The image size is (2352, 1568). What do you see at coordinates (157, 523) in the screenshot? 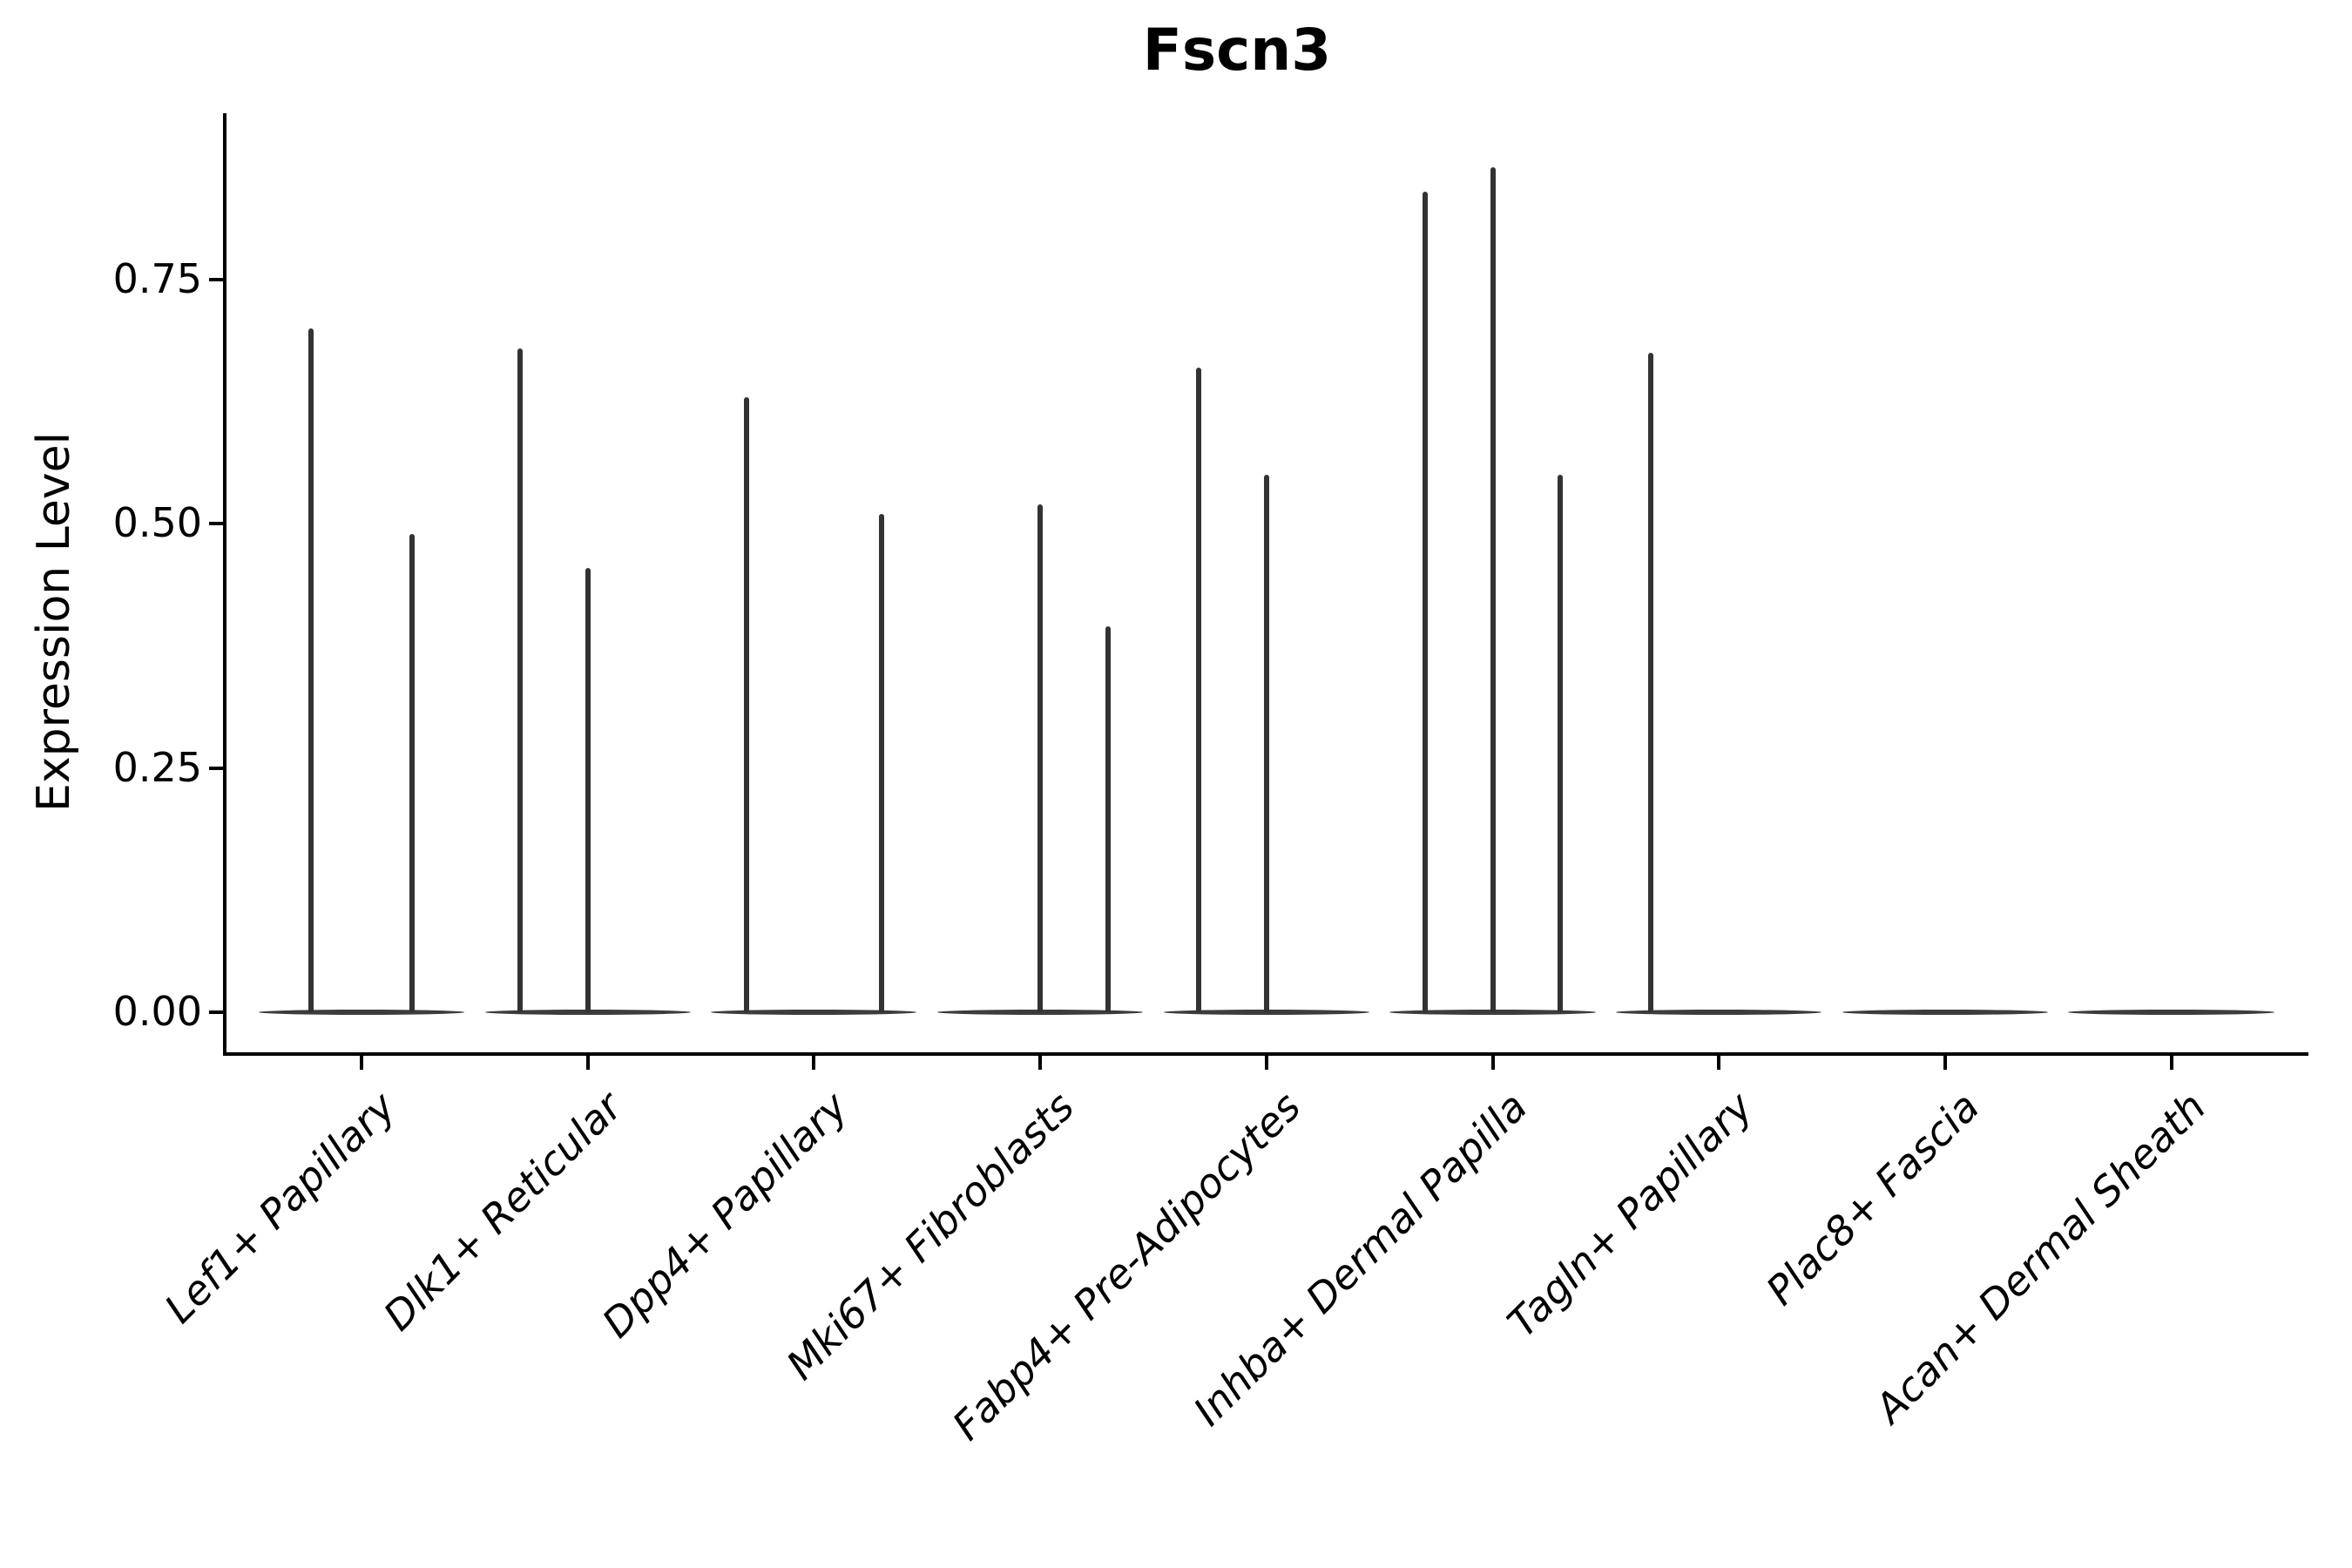
I see `y-tick-label: 0.50` at bounding box center [157, 523].